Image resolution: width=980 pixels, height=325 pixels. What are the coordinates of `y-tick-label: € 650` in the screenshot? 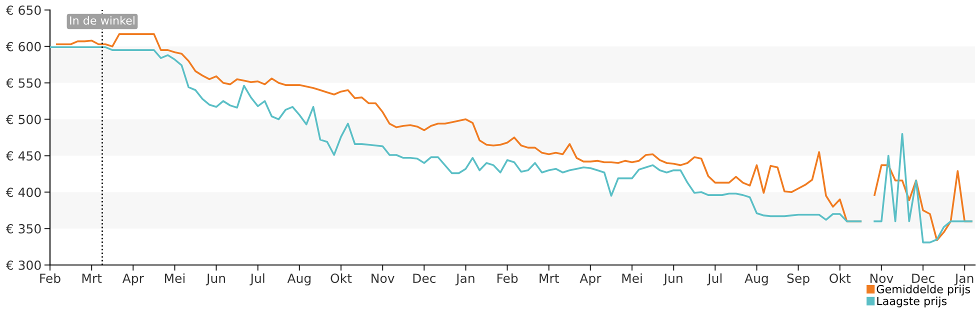 It's located at (23, 10).